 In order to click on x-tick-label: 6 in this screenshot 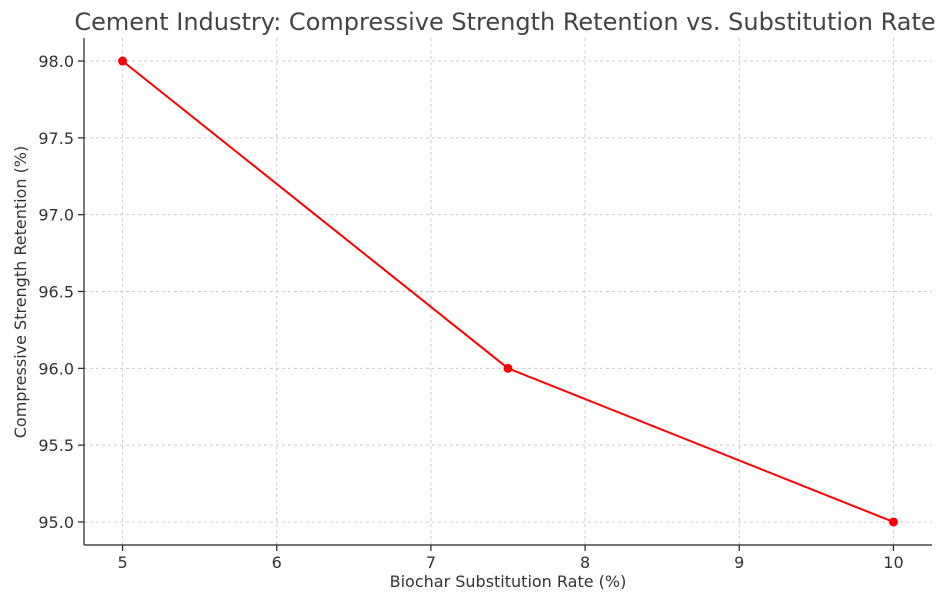, I will do `click(277, 562)`.